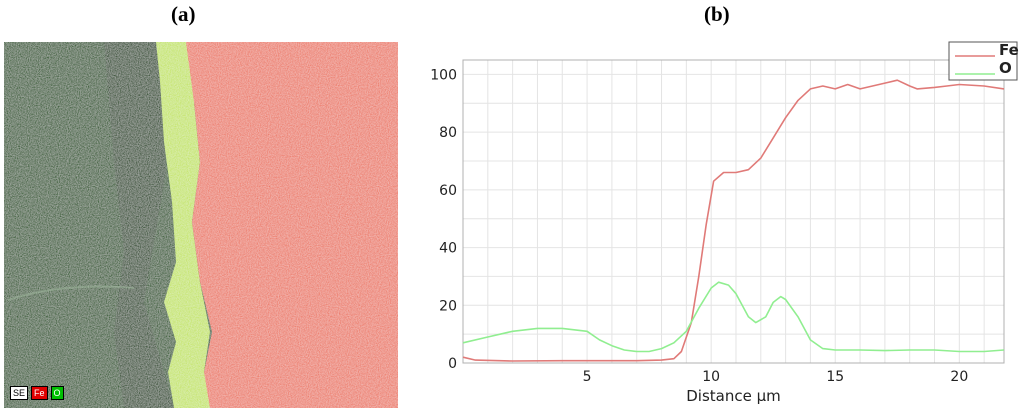  Describe the element at coordinates (448, 191) in the screenshot. I see `y-tick-label: 60` at that location.